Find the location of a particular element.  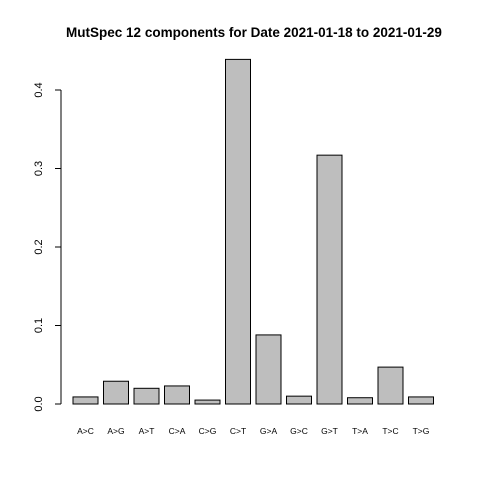

x-tick-label: G>C is located at coordinates (299, 431).